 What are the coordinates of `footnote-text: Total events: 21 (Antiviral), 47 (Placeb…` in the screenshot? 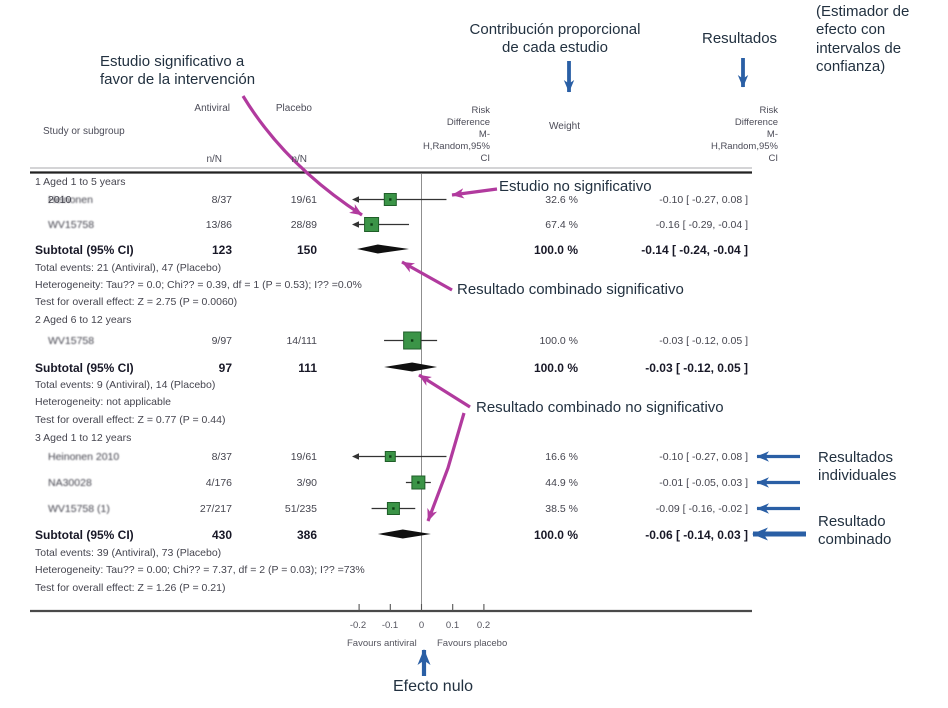 It's located at (128, 268).